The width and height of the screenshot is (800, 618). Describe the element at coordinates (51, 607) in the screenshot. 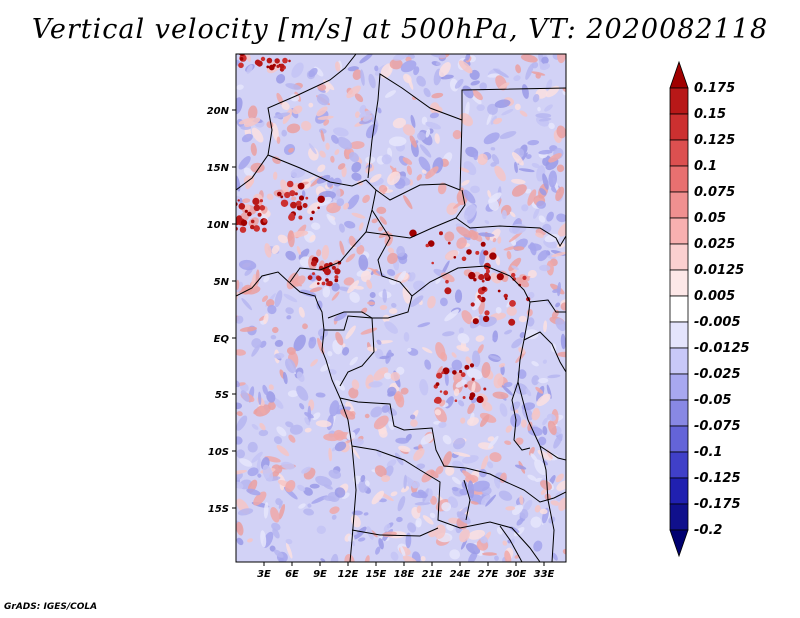

I see `footer-credit: GrADS: IGES/COLA` at that location.